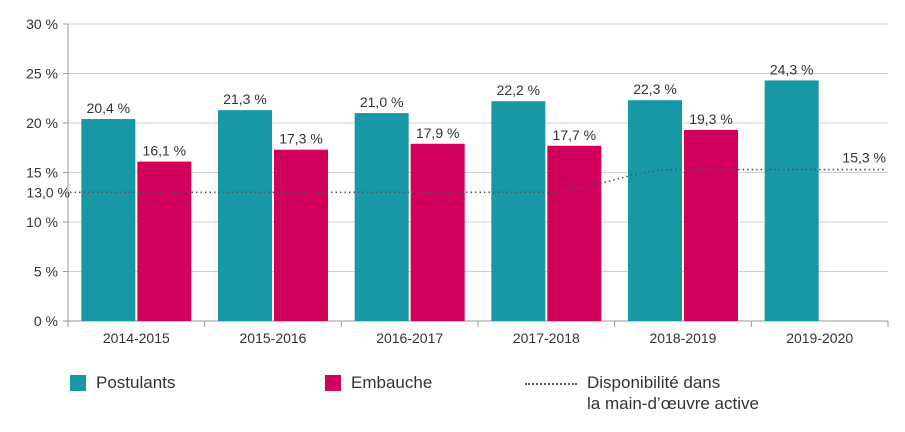 This screenshot has width=905, height=432. What do you see at coordinates (382, 102) in the screenshot?
I see `data-label: 21,0 %` at bounding box center [382, 102].